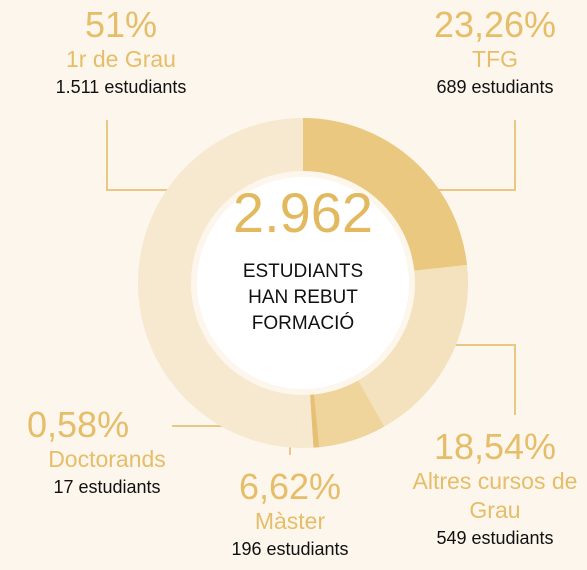 This screenshot has width=587, height=570. What do you see at coordinates (303, 283) in the screenshot?
I see `center-disc` at bounding box center [303, 283].